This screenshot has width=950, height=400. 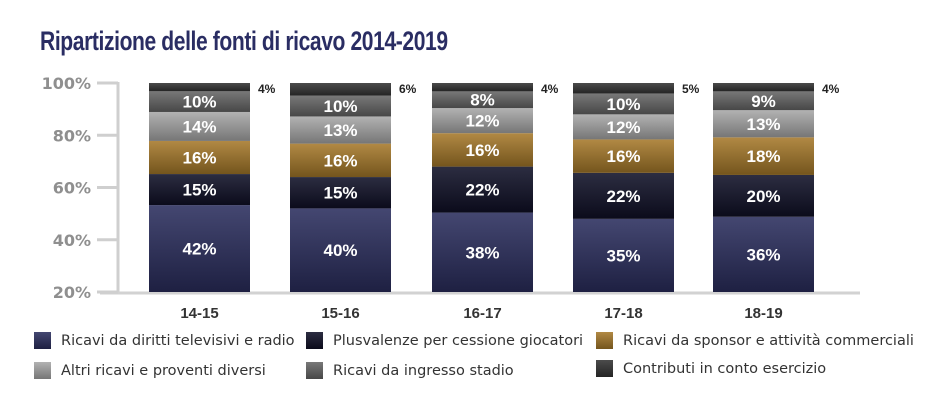 I want to click on data-label: 6%, so click(x=408, y=89).